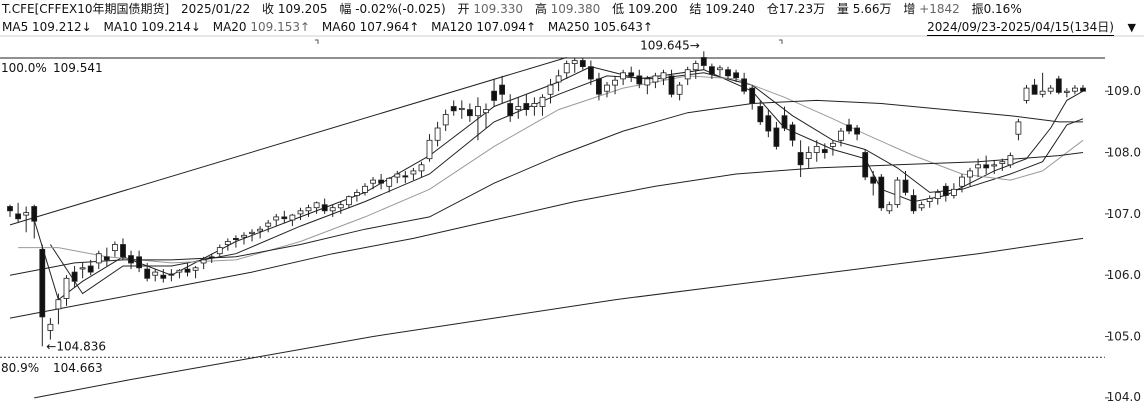  I want to click on quote-date: 2025/01/22, so click(216, 9).